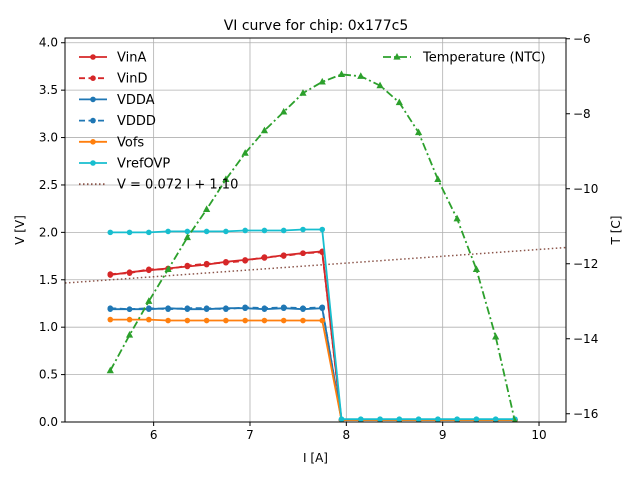 Image resolution: width=640 pixels, height=480 pixels. What do you see at coordinates (582, 39) in the screenshot?
I see `y2-tick-label: −6` at bounding box center [582, 39].